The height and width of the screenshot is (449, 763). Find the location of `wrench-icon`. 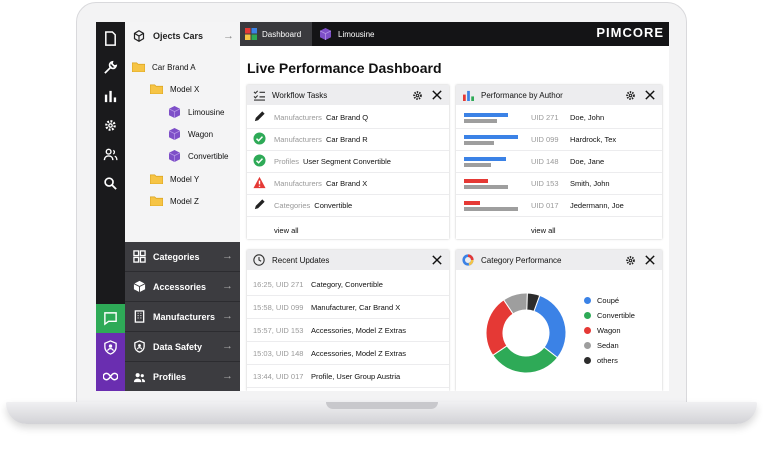

wrench-icon is located at coordinates (110, 67).